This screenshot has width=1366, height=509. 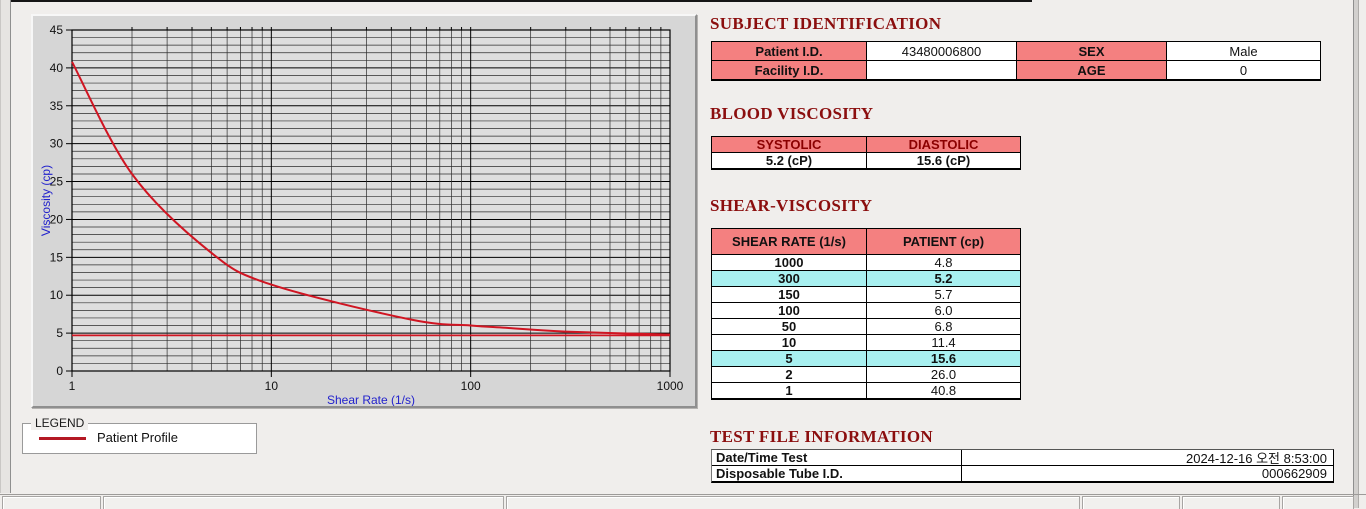 What do you see at coordinates (789, 294) in the screenshot?
I see `shear-rate-cell: 150` at bounding box center [789, 294].